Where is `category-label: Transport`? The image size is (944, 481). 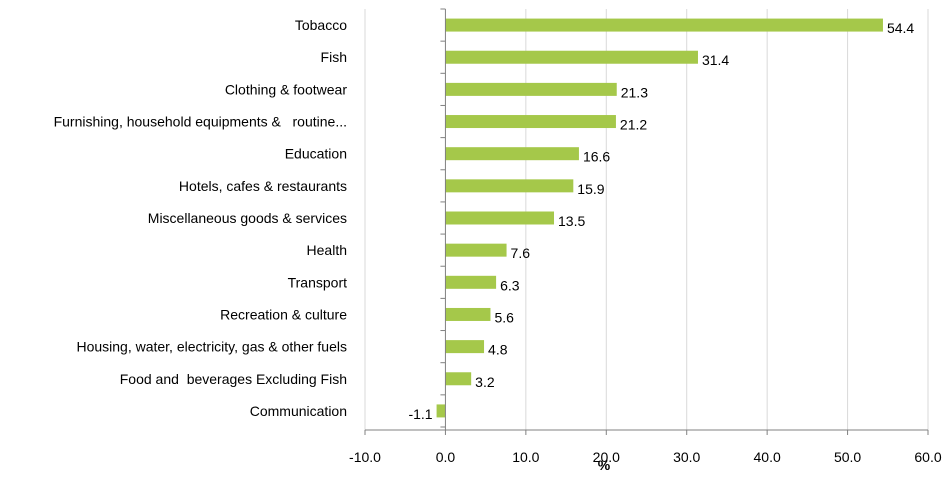 category-label: Transport is located at coordinates (318, 282).